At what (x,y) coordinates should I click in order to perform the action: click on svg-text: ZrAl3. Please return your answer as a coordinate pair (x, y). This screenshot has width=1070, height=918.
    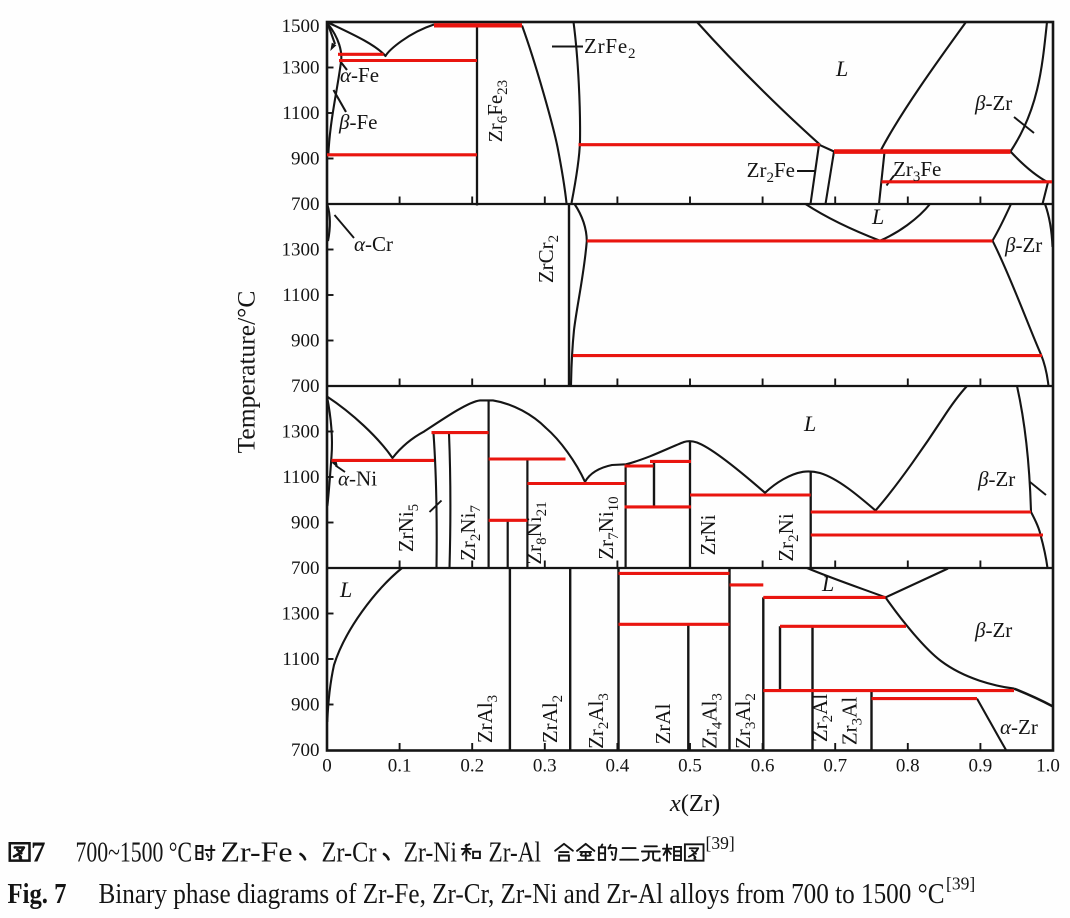
    Looking at the image, I should click on (487, 719).